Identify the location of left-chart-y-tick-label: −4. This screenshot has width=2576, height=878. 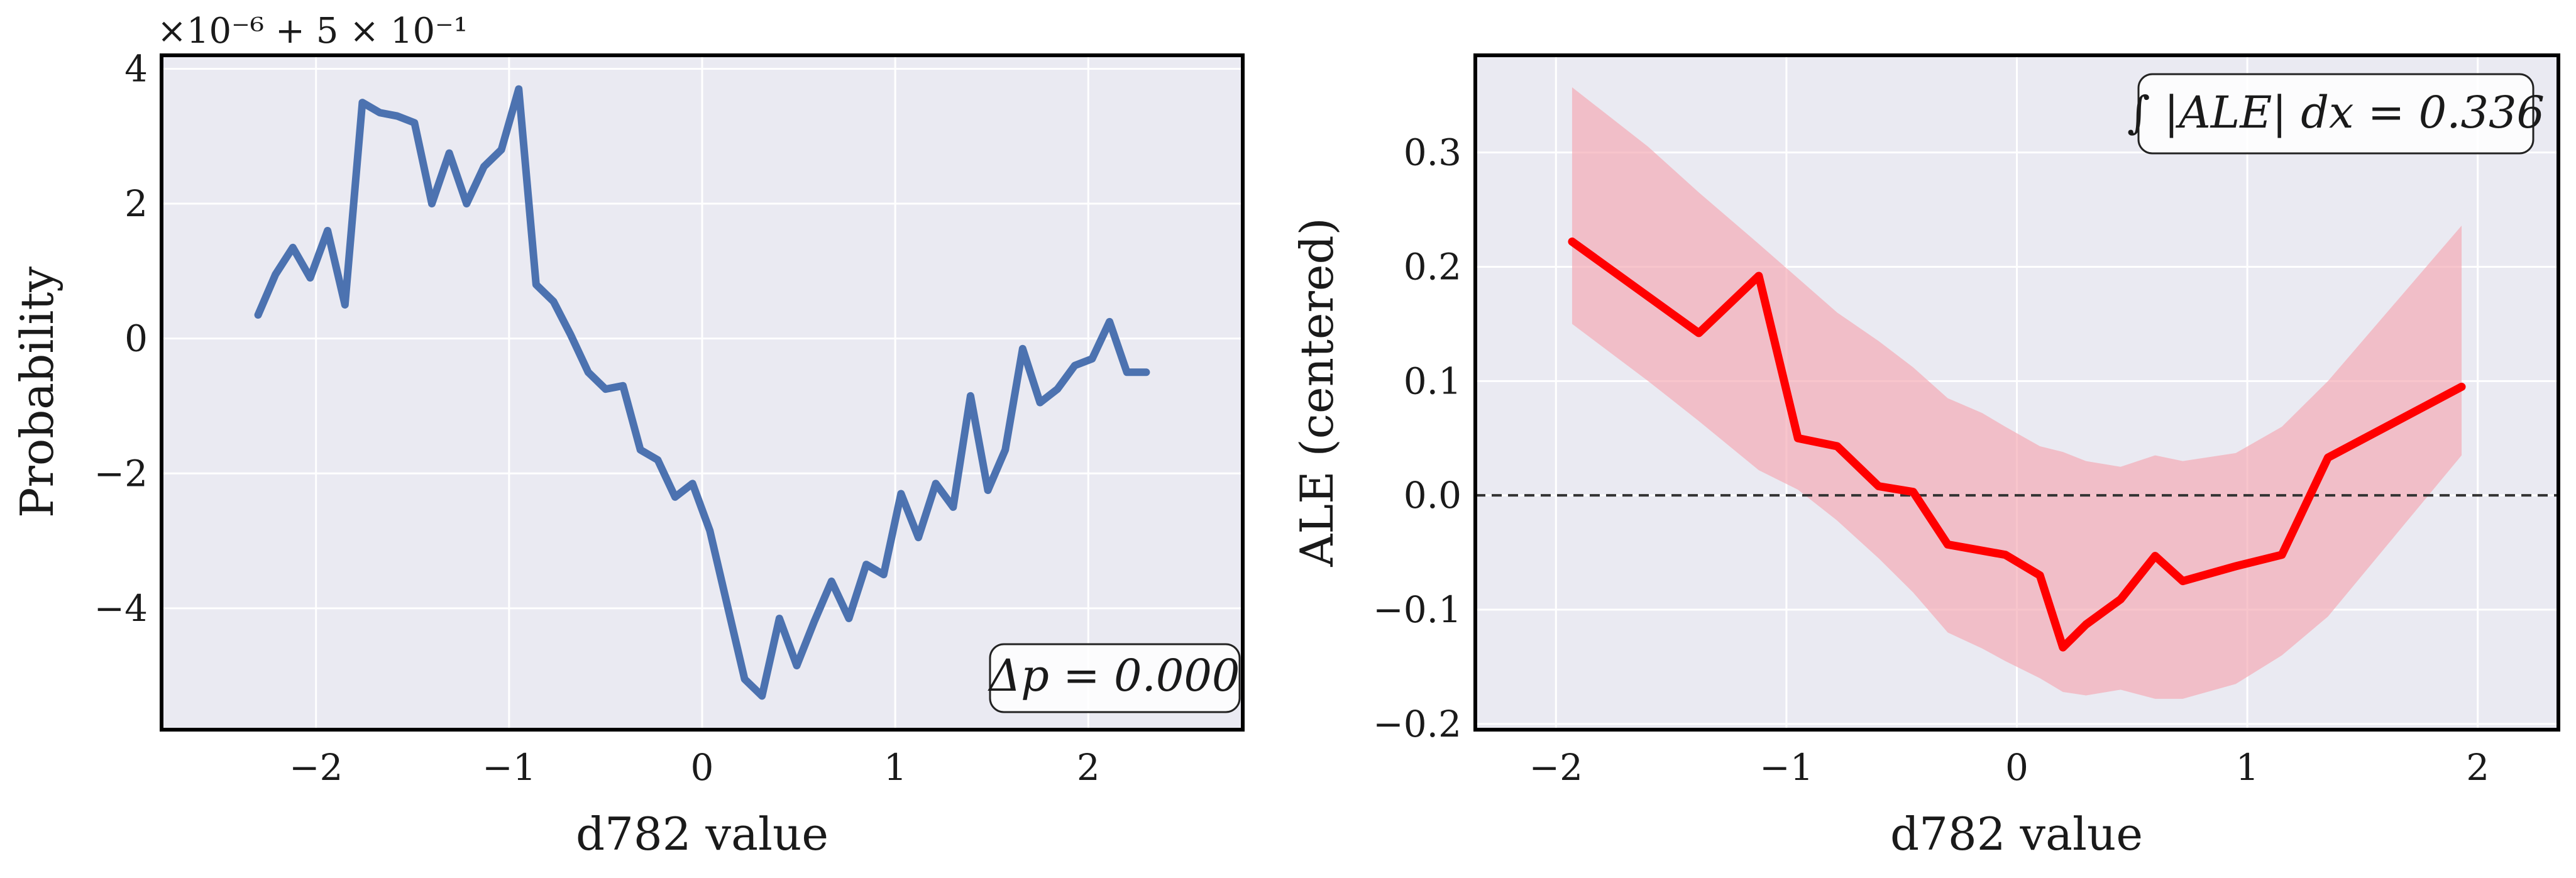
(121, 608).